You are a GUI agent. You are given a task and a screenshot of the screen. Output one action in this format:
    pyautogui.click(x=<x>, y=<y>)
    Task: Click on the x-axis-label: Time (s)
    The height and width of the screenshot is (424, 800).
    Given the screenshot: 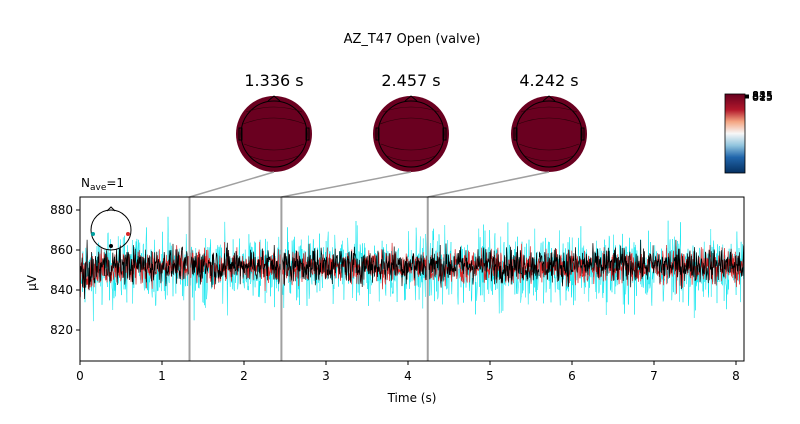 What is the action you would take?
    pyautogui.click(x=412, y=398)
    